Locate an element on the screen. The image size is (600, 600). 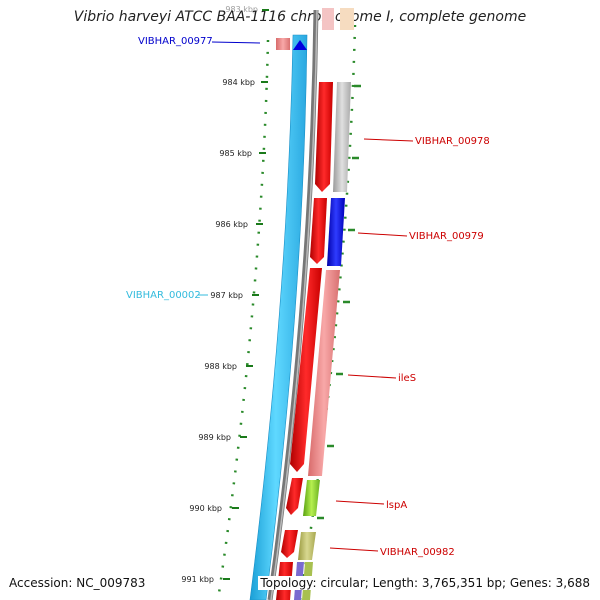
tick-label: 986 kbp is located at coordinates (231, 224).